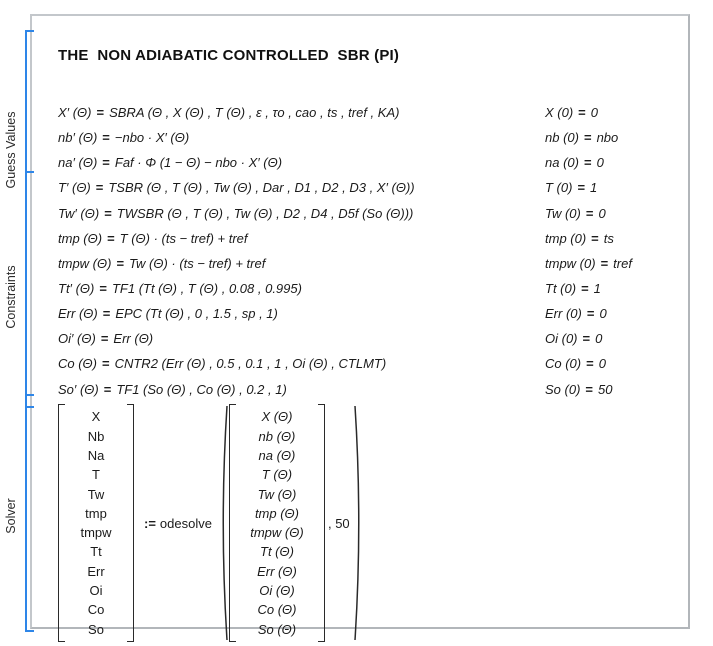  What do you see at coordinates (571, 187) in the screenshot?
I see `initial-condition-region: T (0) = 1` at bounding box center [571, 187].